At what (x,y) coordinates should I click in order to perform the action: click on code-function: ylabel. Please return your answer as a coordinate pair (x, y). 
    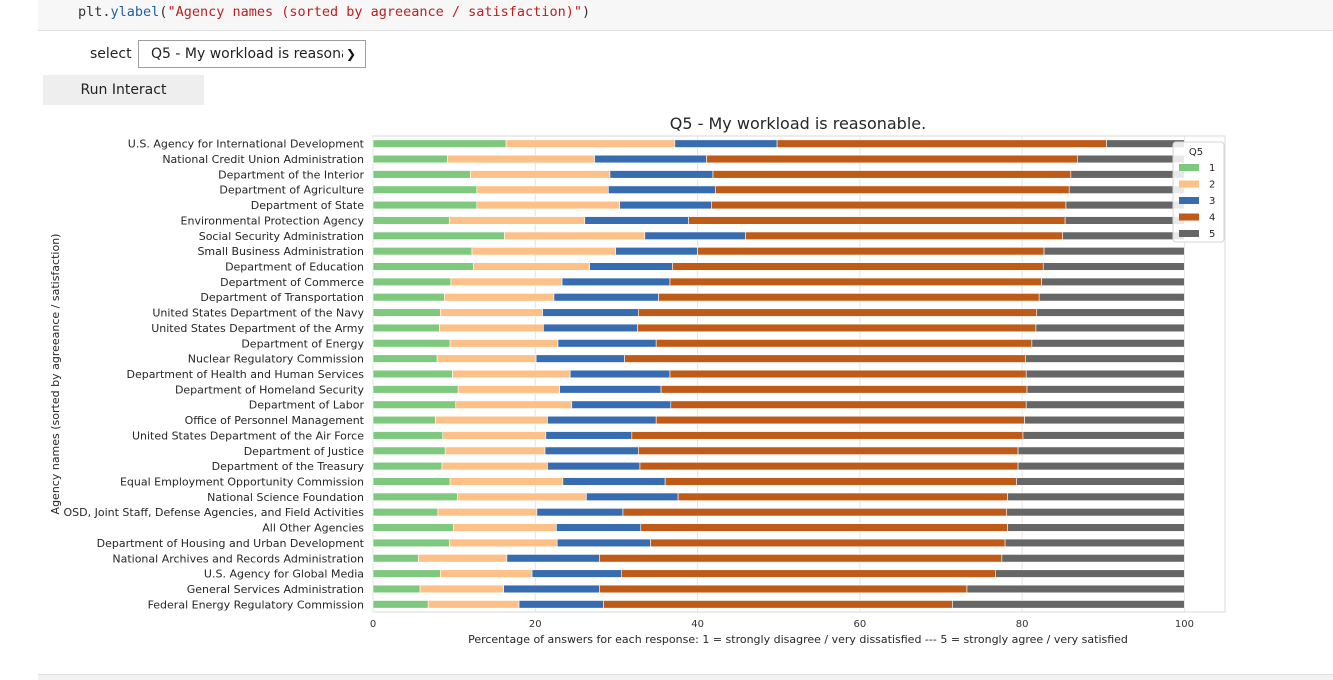
    Looking at the image, I should click on (135, 12).